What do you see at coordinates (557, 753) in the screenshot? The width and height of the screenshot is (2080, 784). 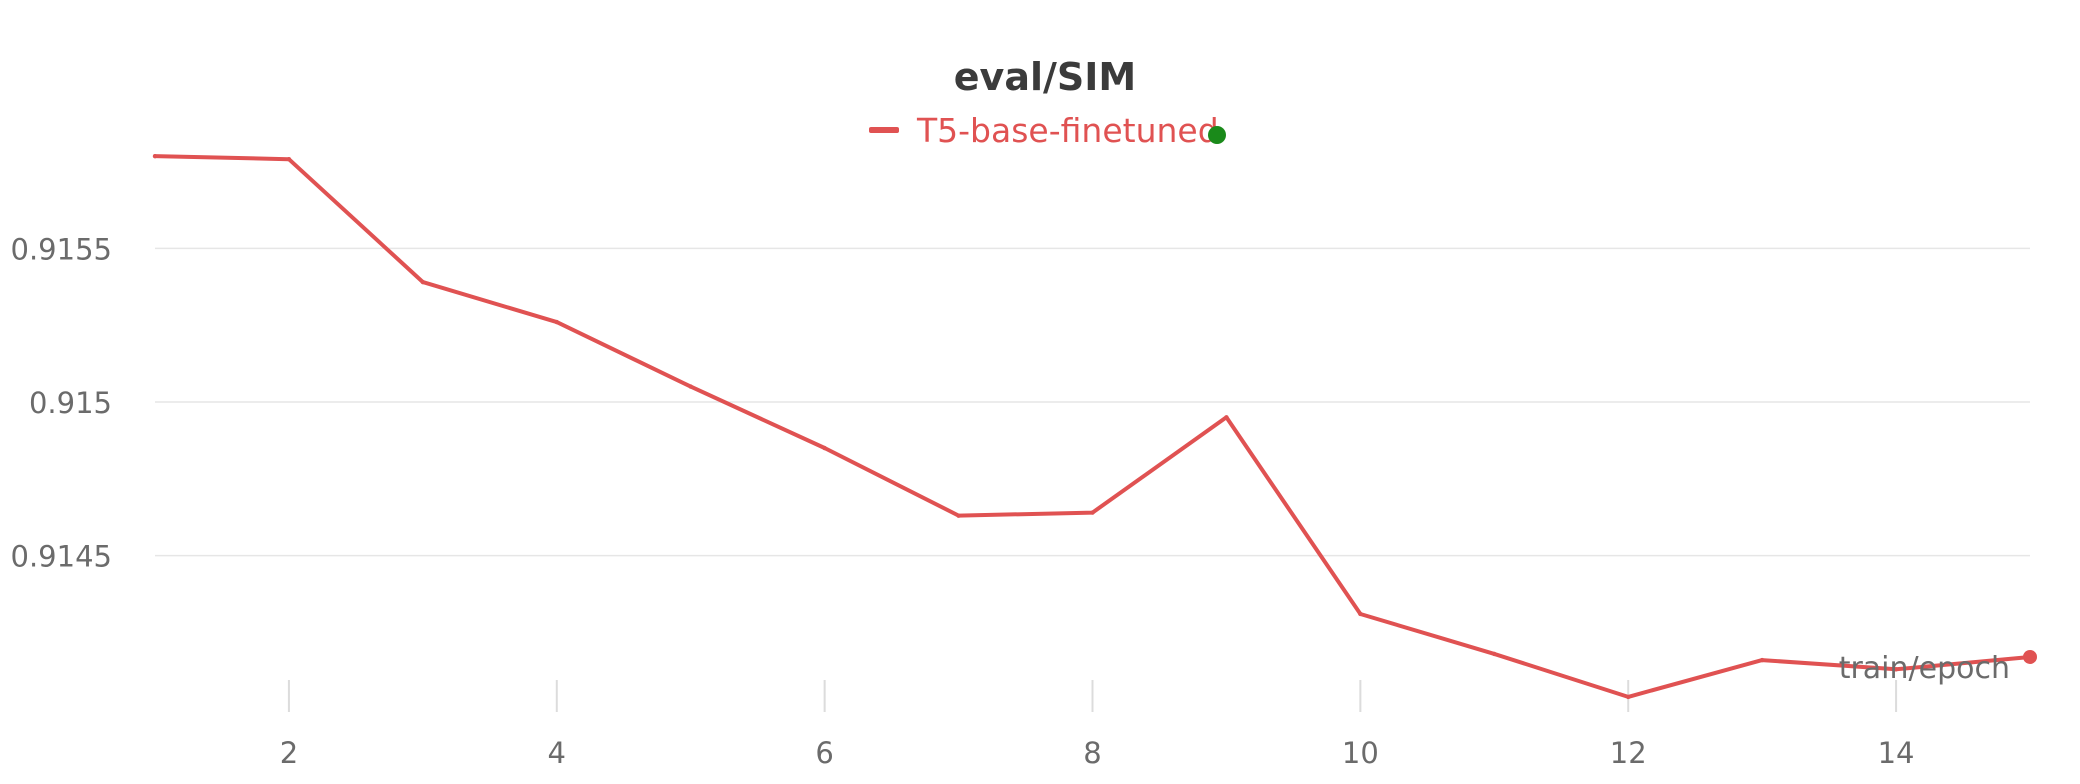 I see `x-tick-label: 4` at bounding box center [557, 753].